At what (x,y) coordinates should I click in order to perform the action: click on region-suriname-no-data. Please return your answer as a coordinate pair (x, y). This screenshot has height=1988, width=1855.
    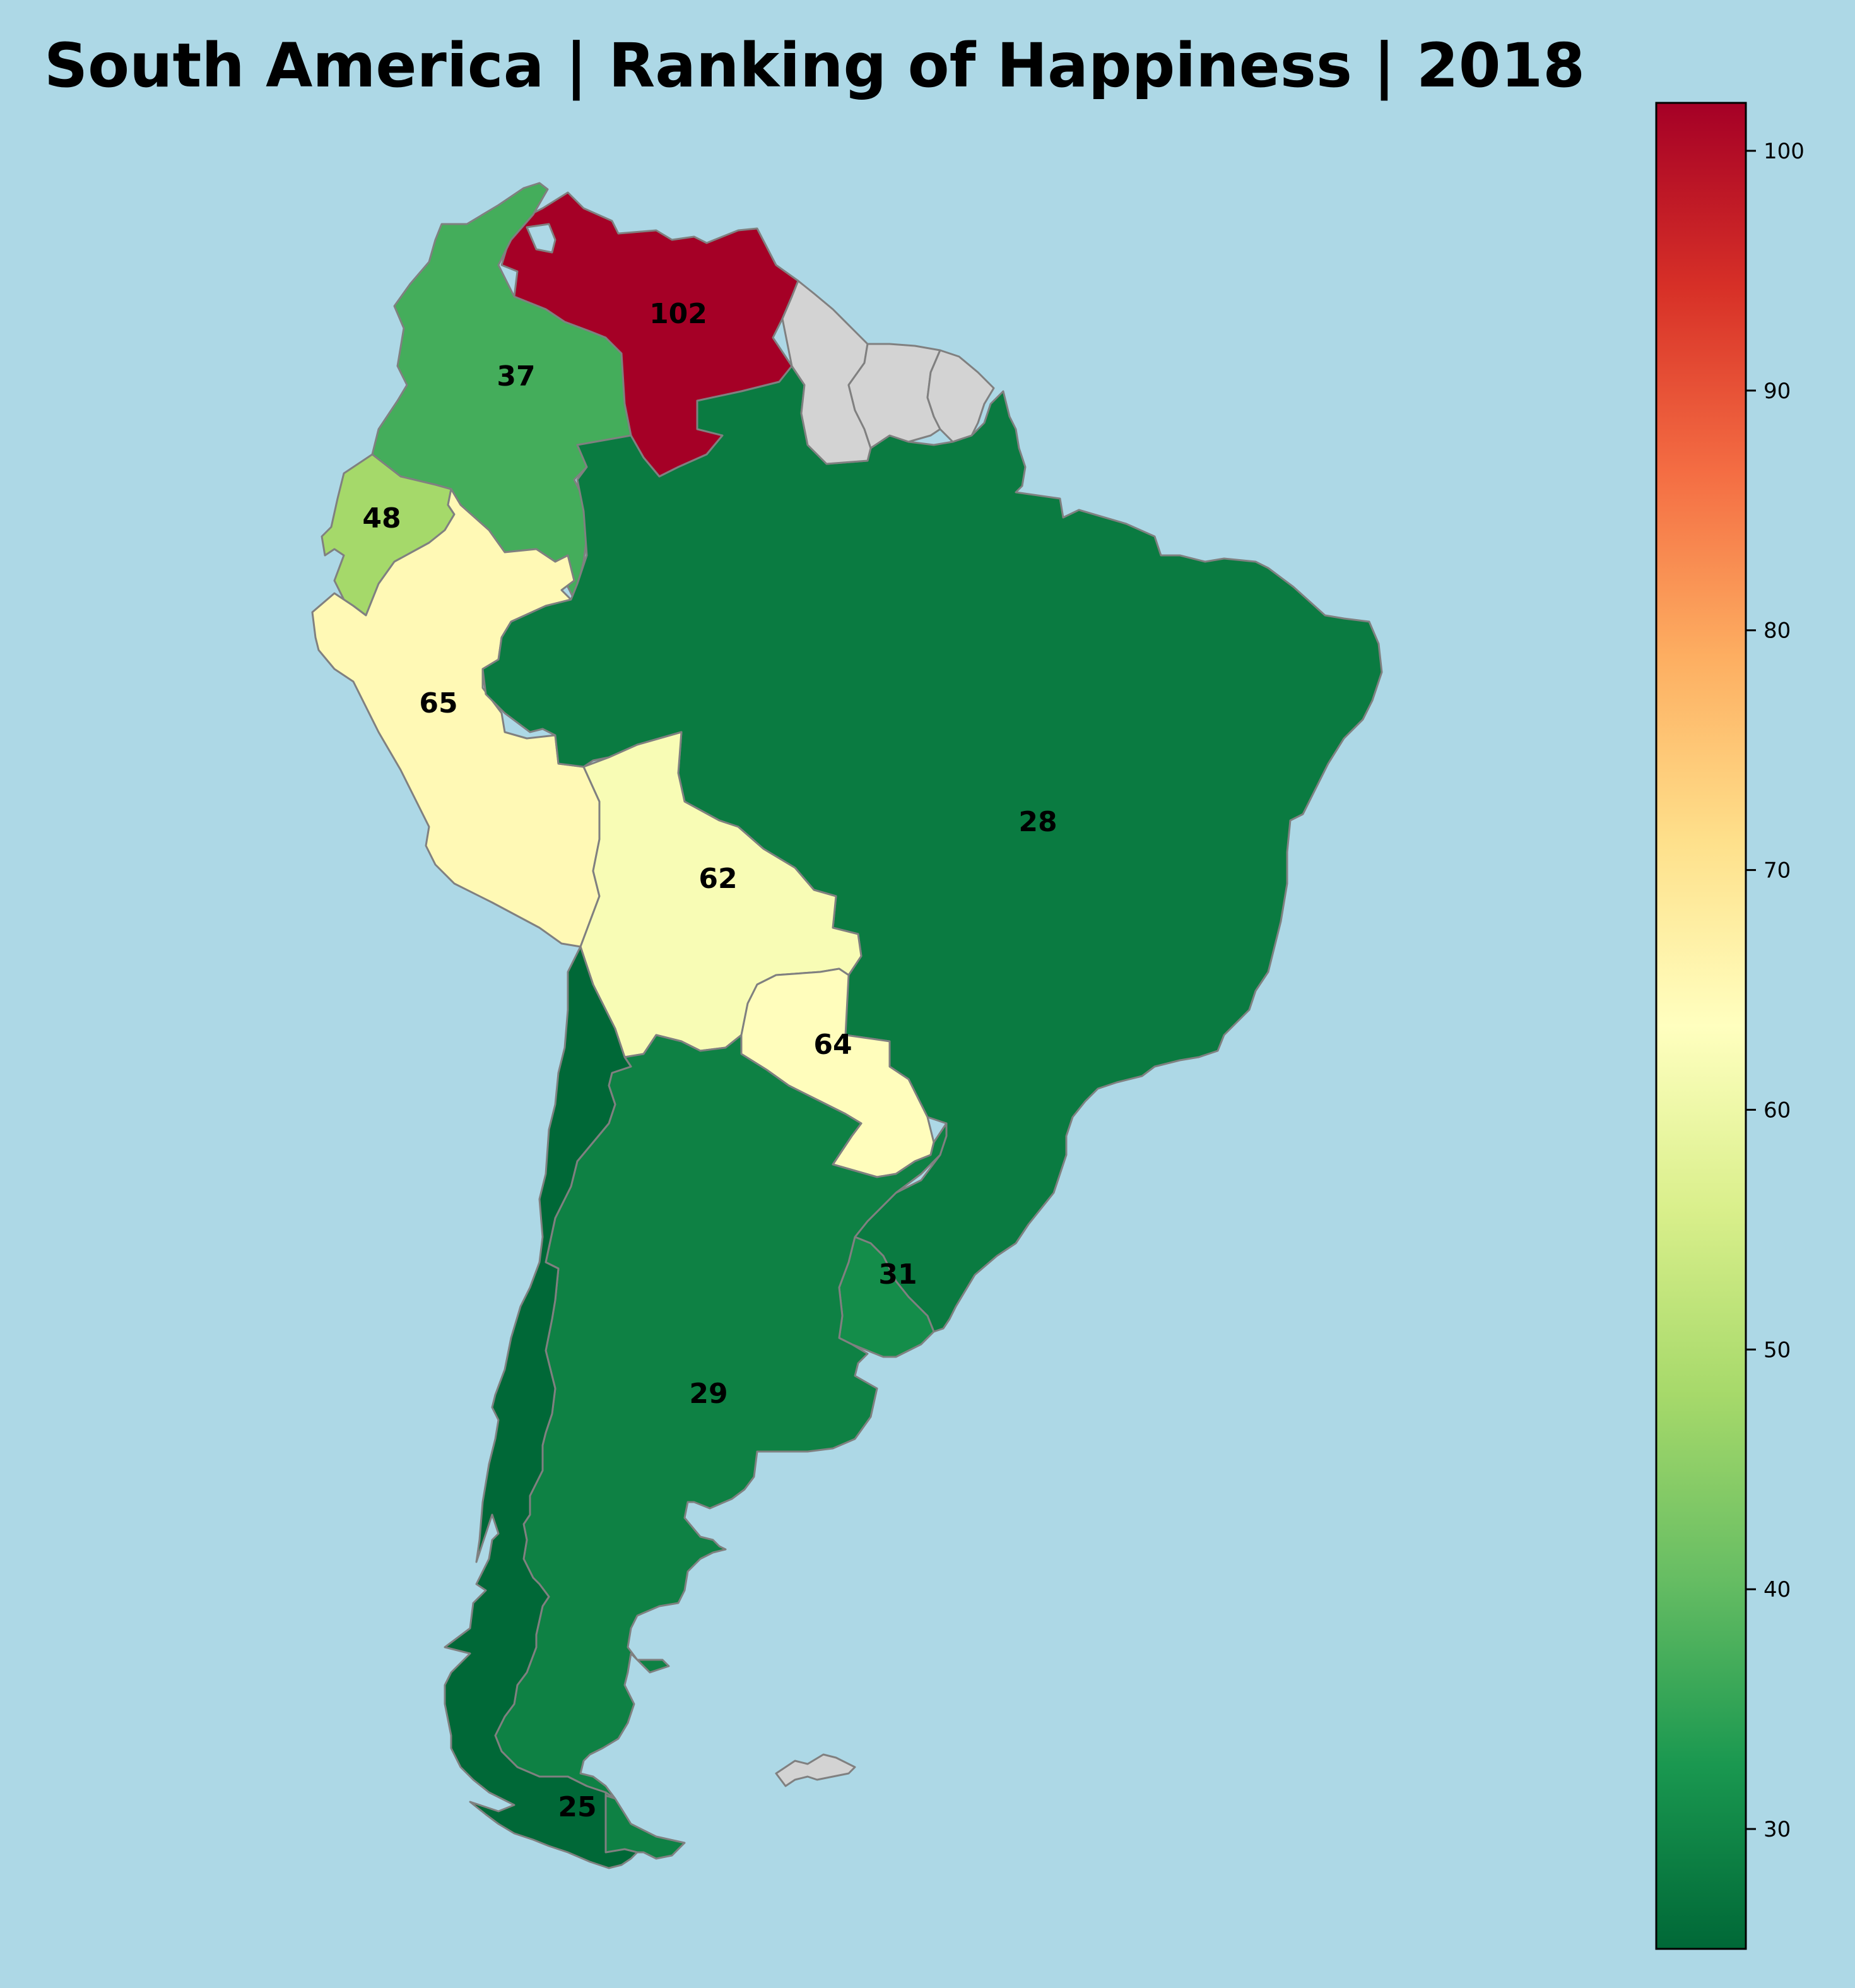
    Looking at the image, I should click on (894, 396).